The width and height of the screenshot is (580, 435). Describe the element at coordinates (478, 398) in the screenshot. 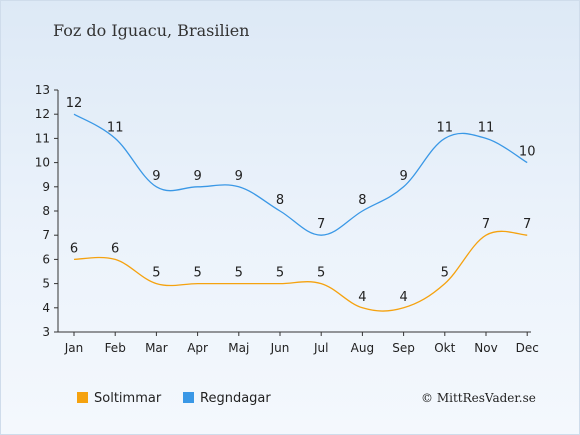

I see `copyright-notice: © MittResVader.se` at that location.